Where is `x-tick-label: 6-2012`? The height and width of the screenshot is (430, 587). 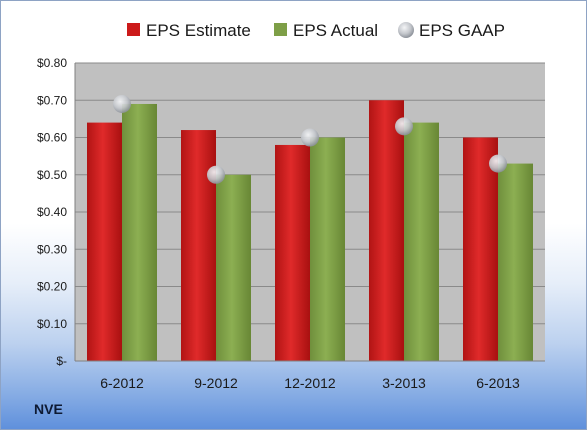 x-tick-label: 6-2012 is located at coordinates (122, 383).